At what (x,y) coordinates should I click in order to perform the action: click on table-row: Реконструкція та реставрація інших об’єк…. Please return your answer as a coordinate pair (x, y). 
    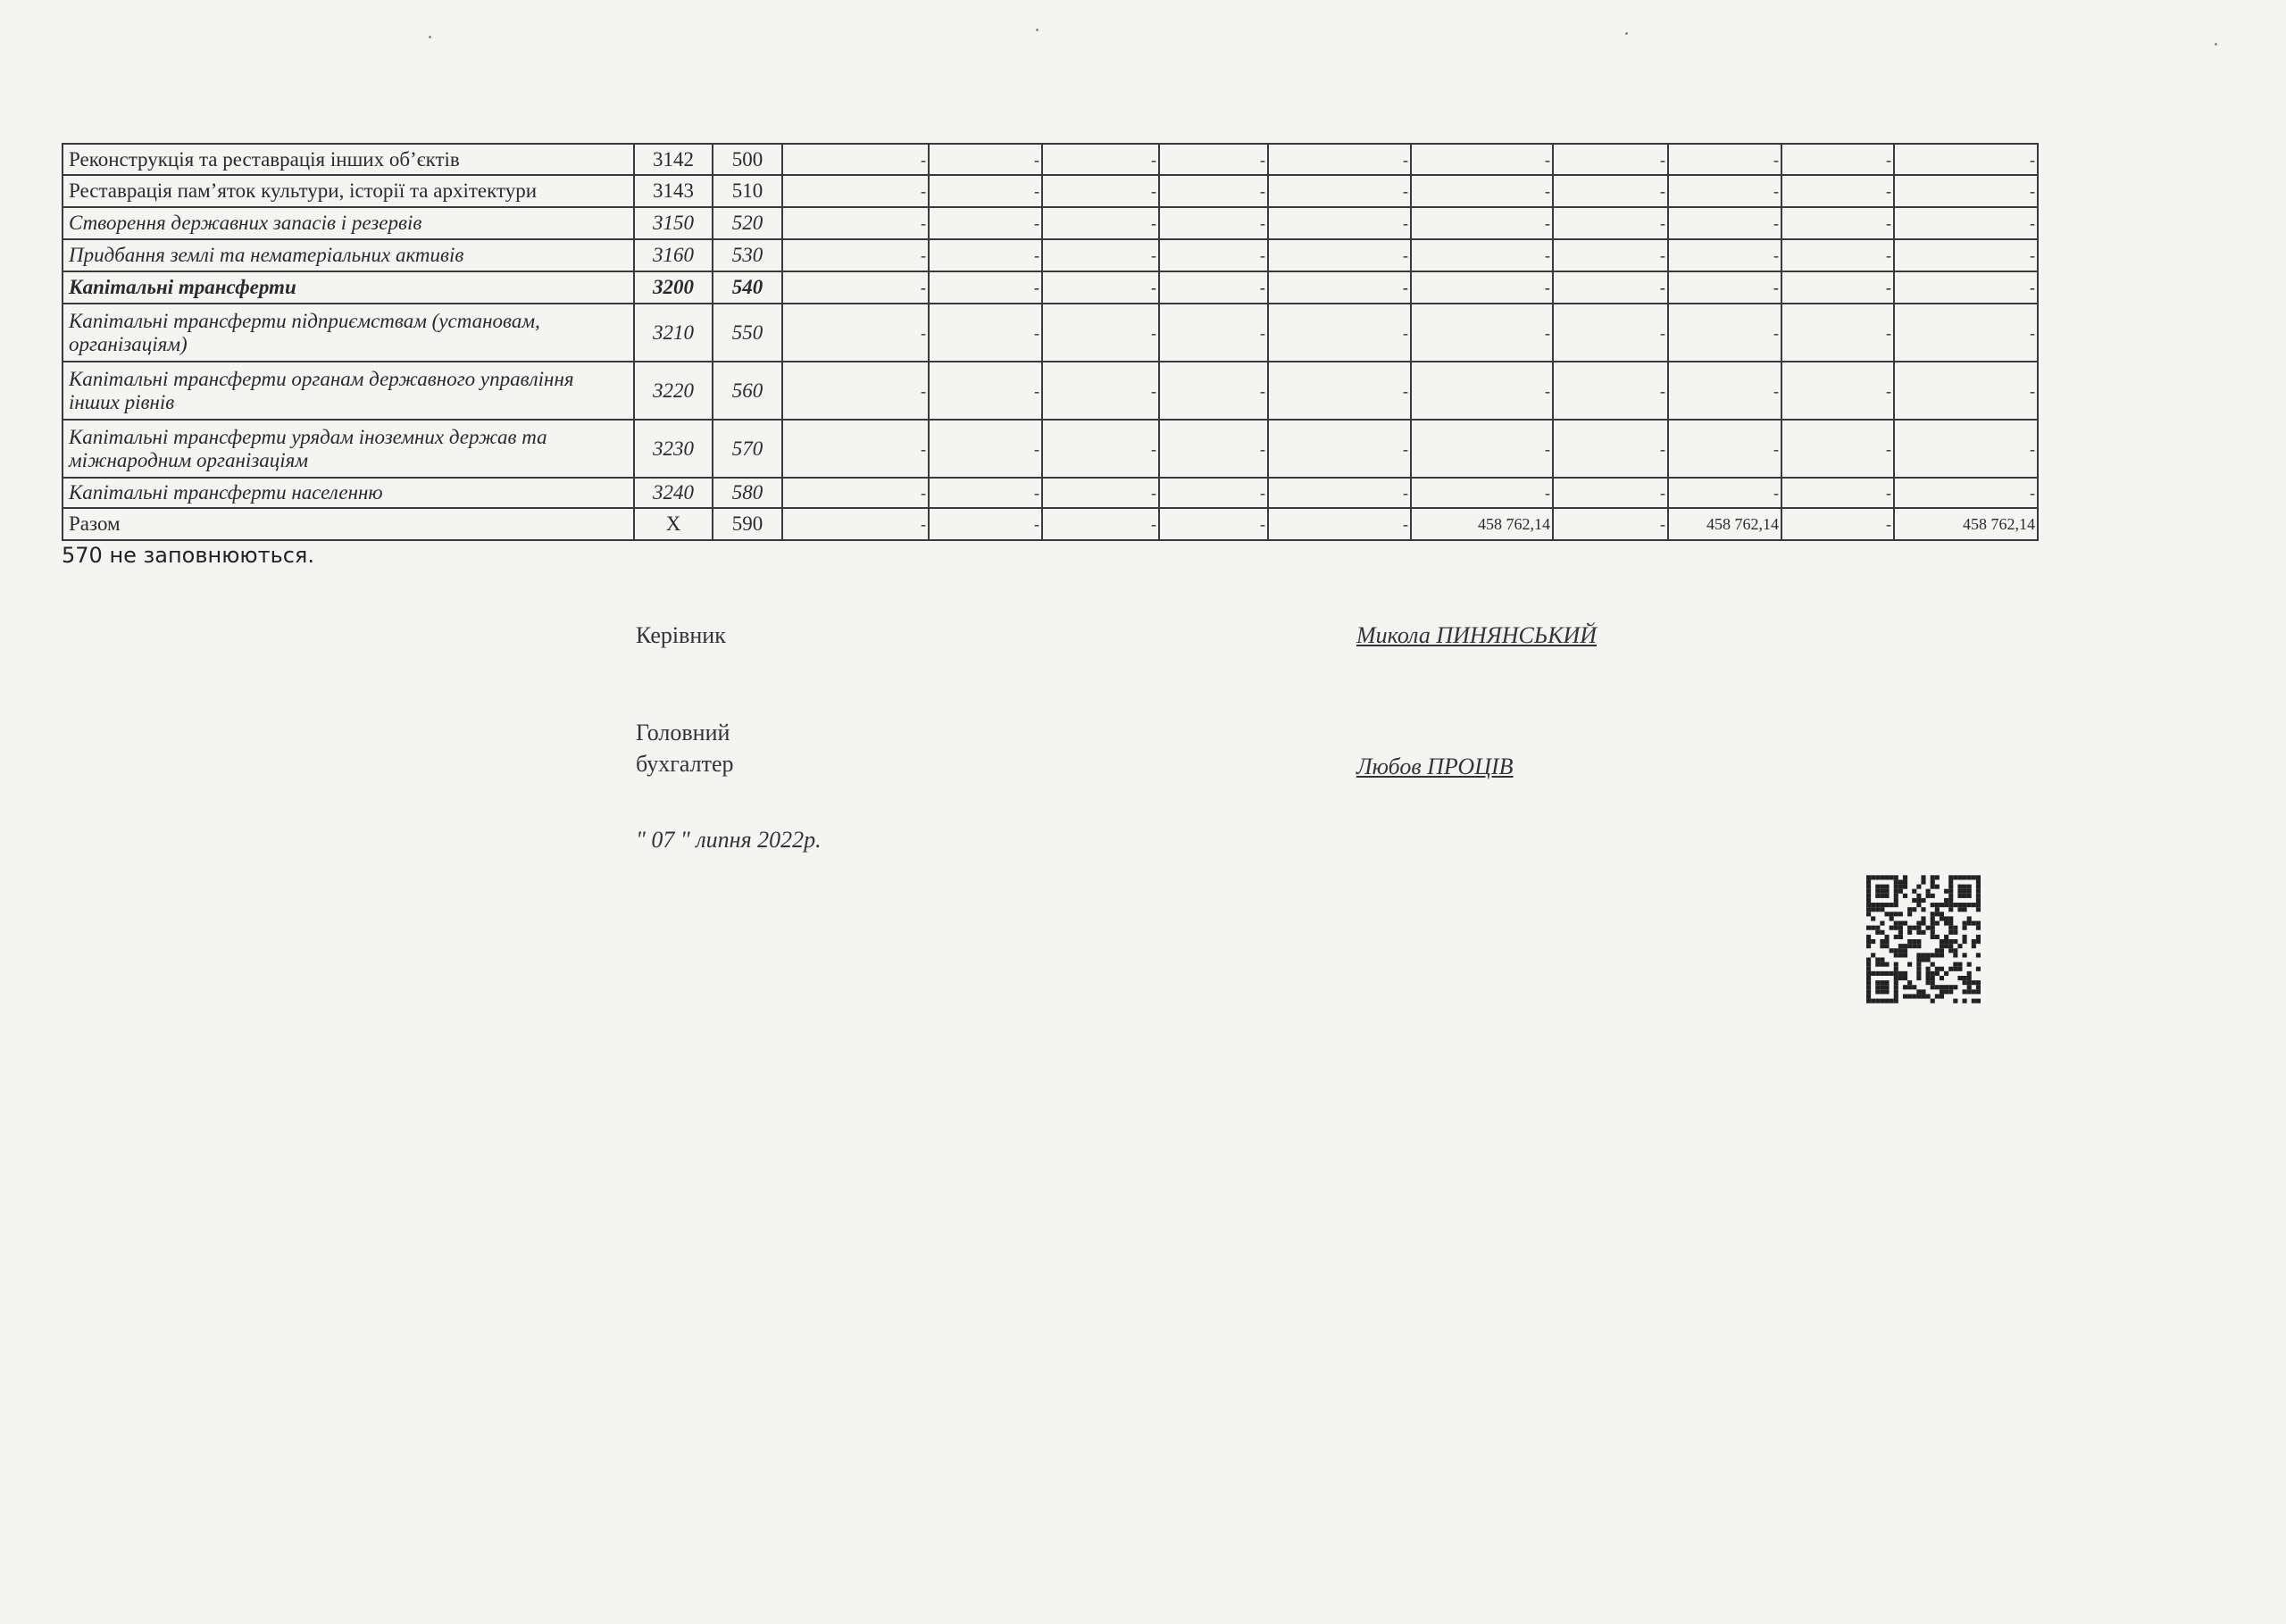
    Looking at the image, I should click on (1050, 159).